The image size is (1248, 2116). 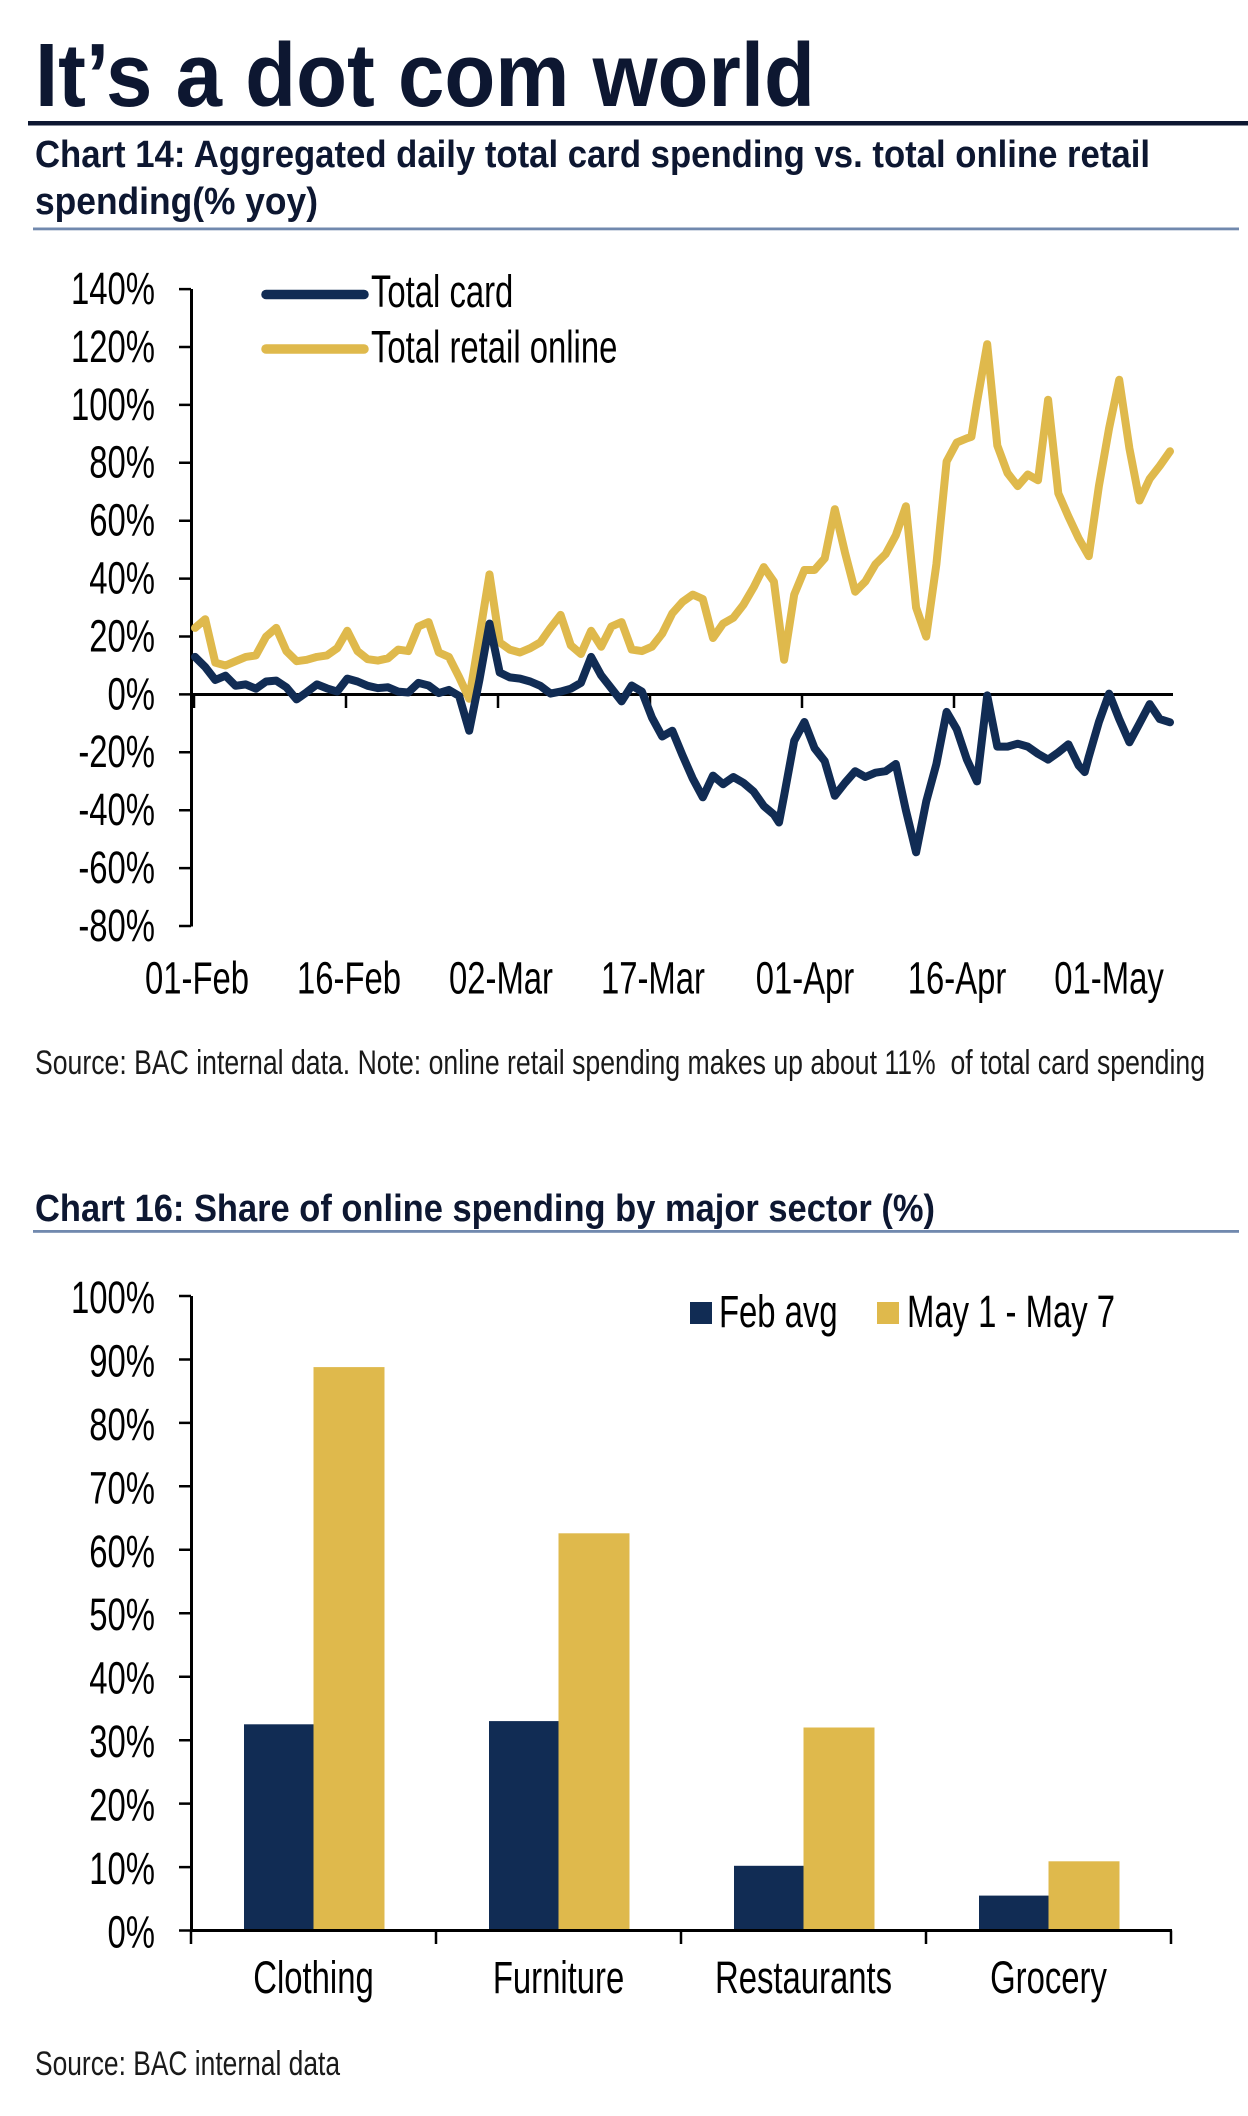 I want to click on svg-text: 16-Apr, so click(x=957, y=979).